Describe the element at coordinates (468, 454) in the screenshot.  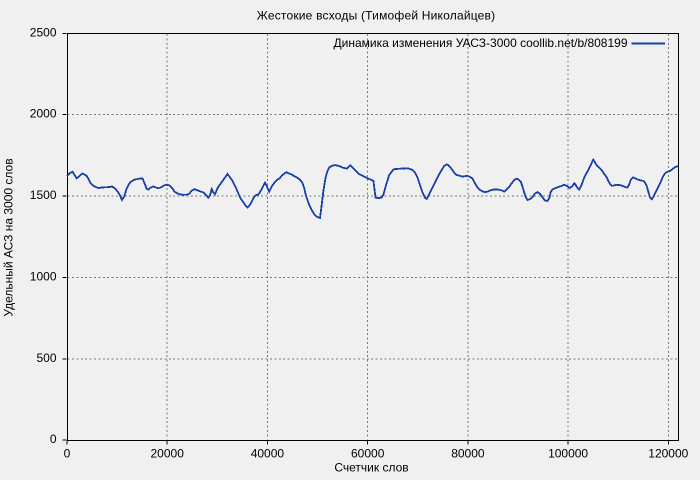
I see `svg-text: 80000` at that location.